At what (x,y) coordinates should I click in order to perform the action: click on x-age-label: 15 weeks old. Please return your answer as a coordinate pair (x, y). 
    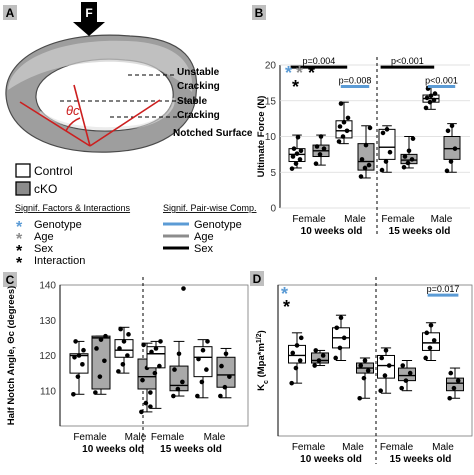
    Looking at the image, I should click on (191, 449).